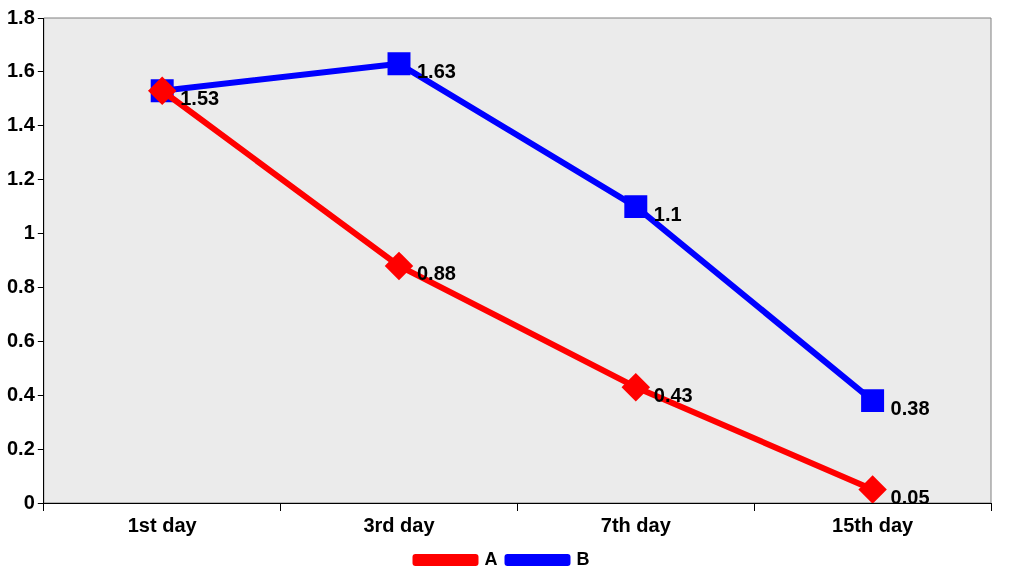 This screenshot has width=1009, height=579. I want to click on y-tick-label: 0.4, so click(21, 393).